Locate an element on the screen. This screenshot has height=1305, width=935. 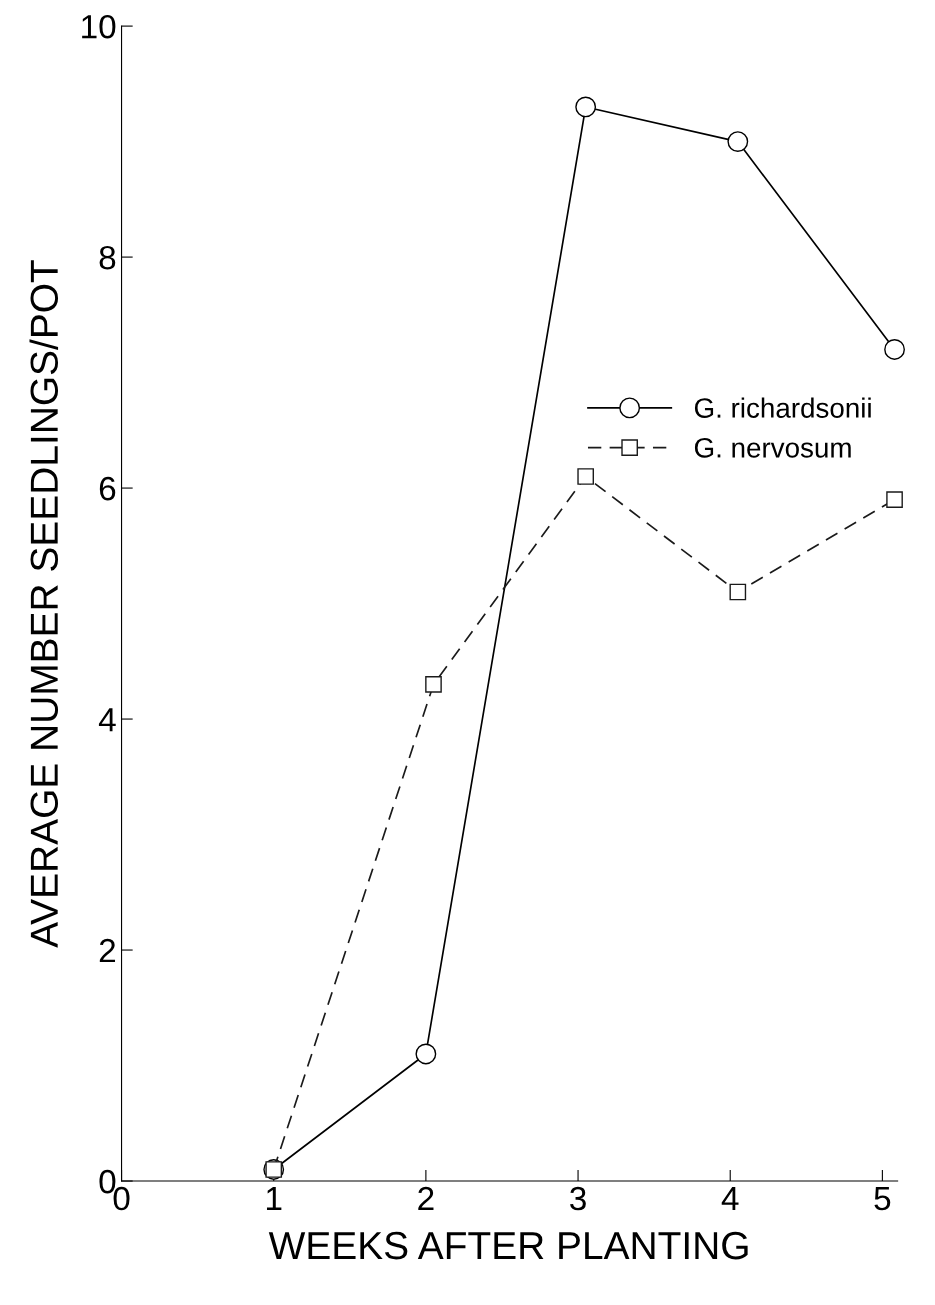
x-tick-label: 3 is located at coordinates (578, 1198).